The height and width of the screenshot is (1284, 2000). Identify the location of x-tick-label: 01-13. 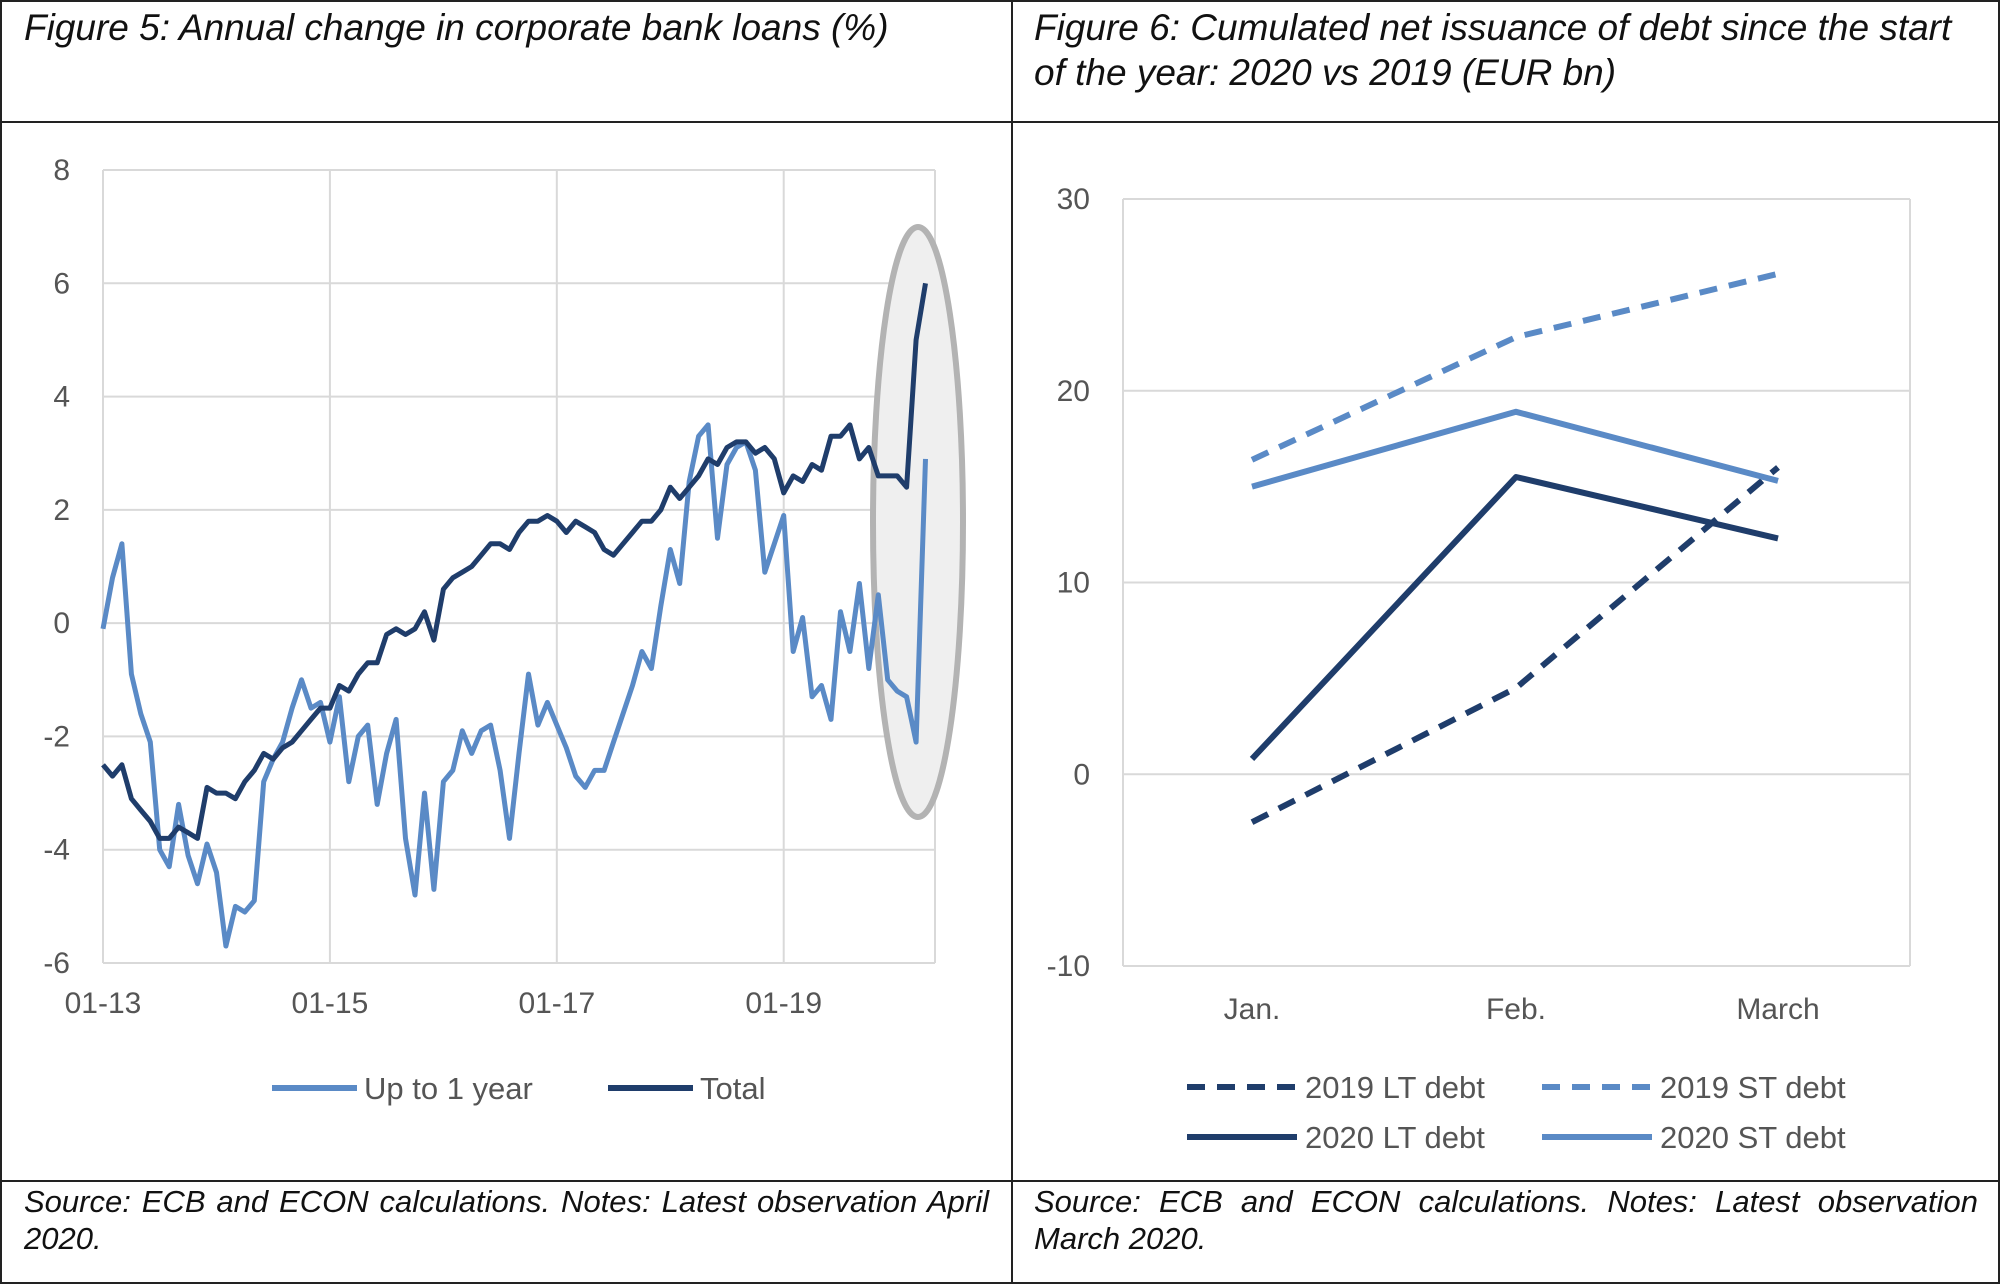
(103, 1003).